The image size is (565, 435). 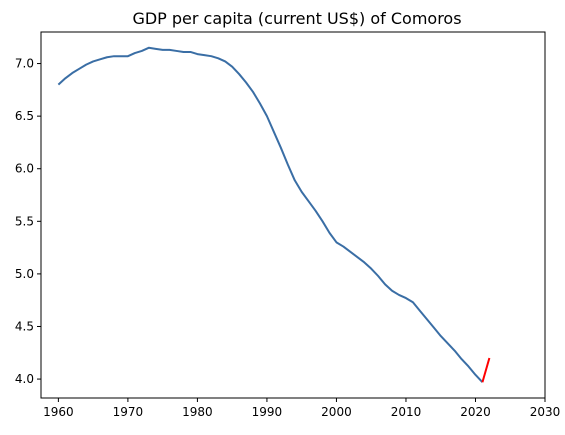 What do you see at coordinates (406, 412) in the screenshot?
I see `x-tick-label: 2010` at bounding box center [406, 412].